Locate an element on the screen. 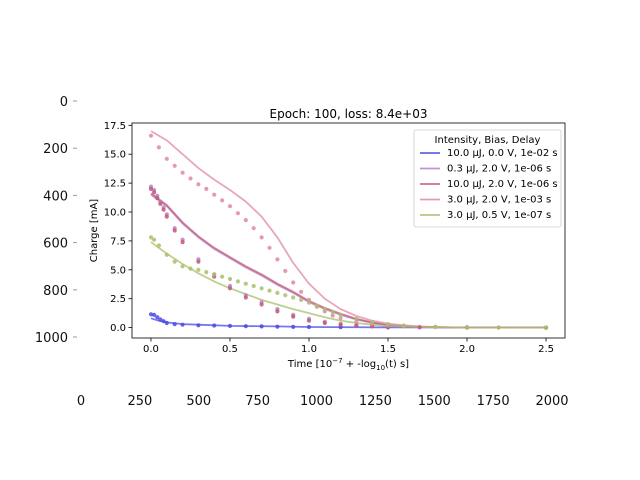  x-axis-label-part: Time [10 is located at coordinates (309, 364).